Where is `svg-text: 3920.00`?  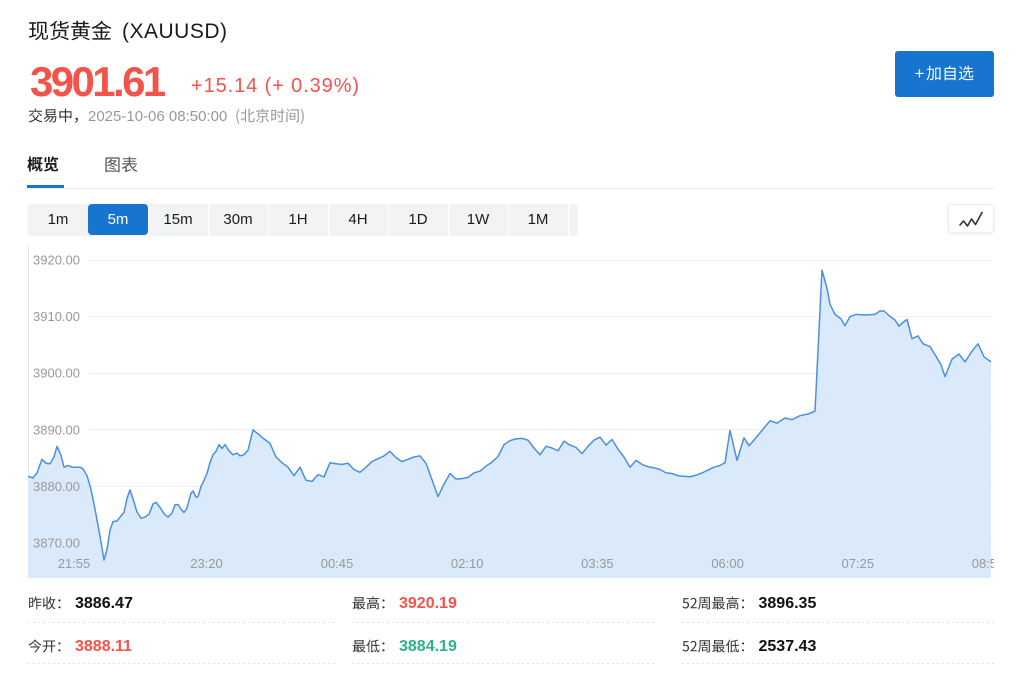
svg-text: 3920.00 is located at coordinates (56, 260).